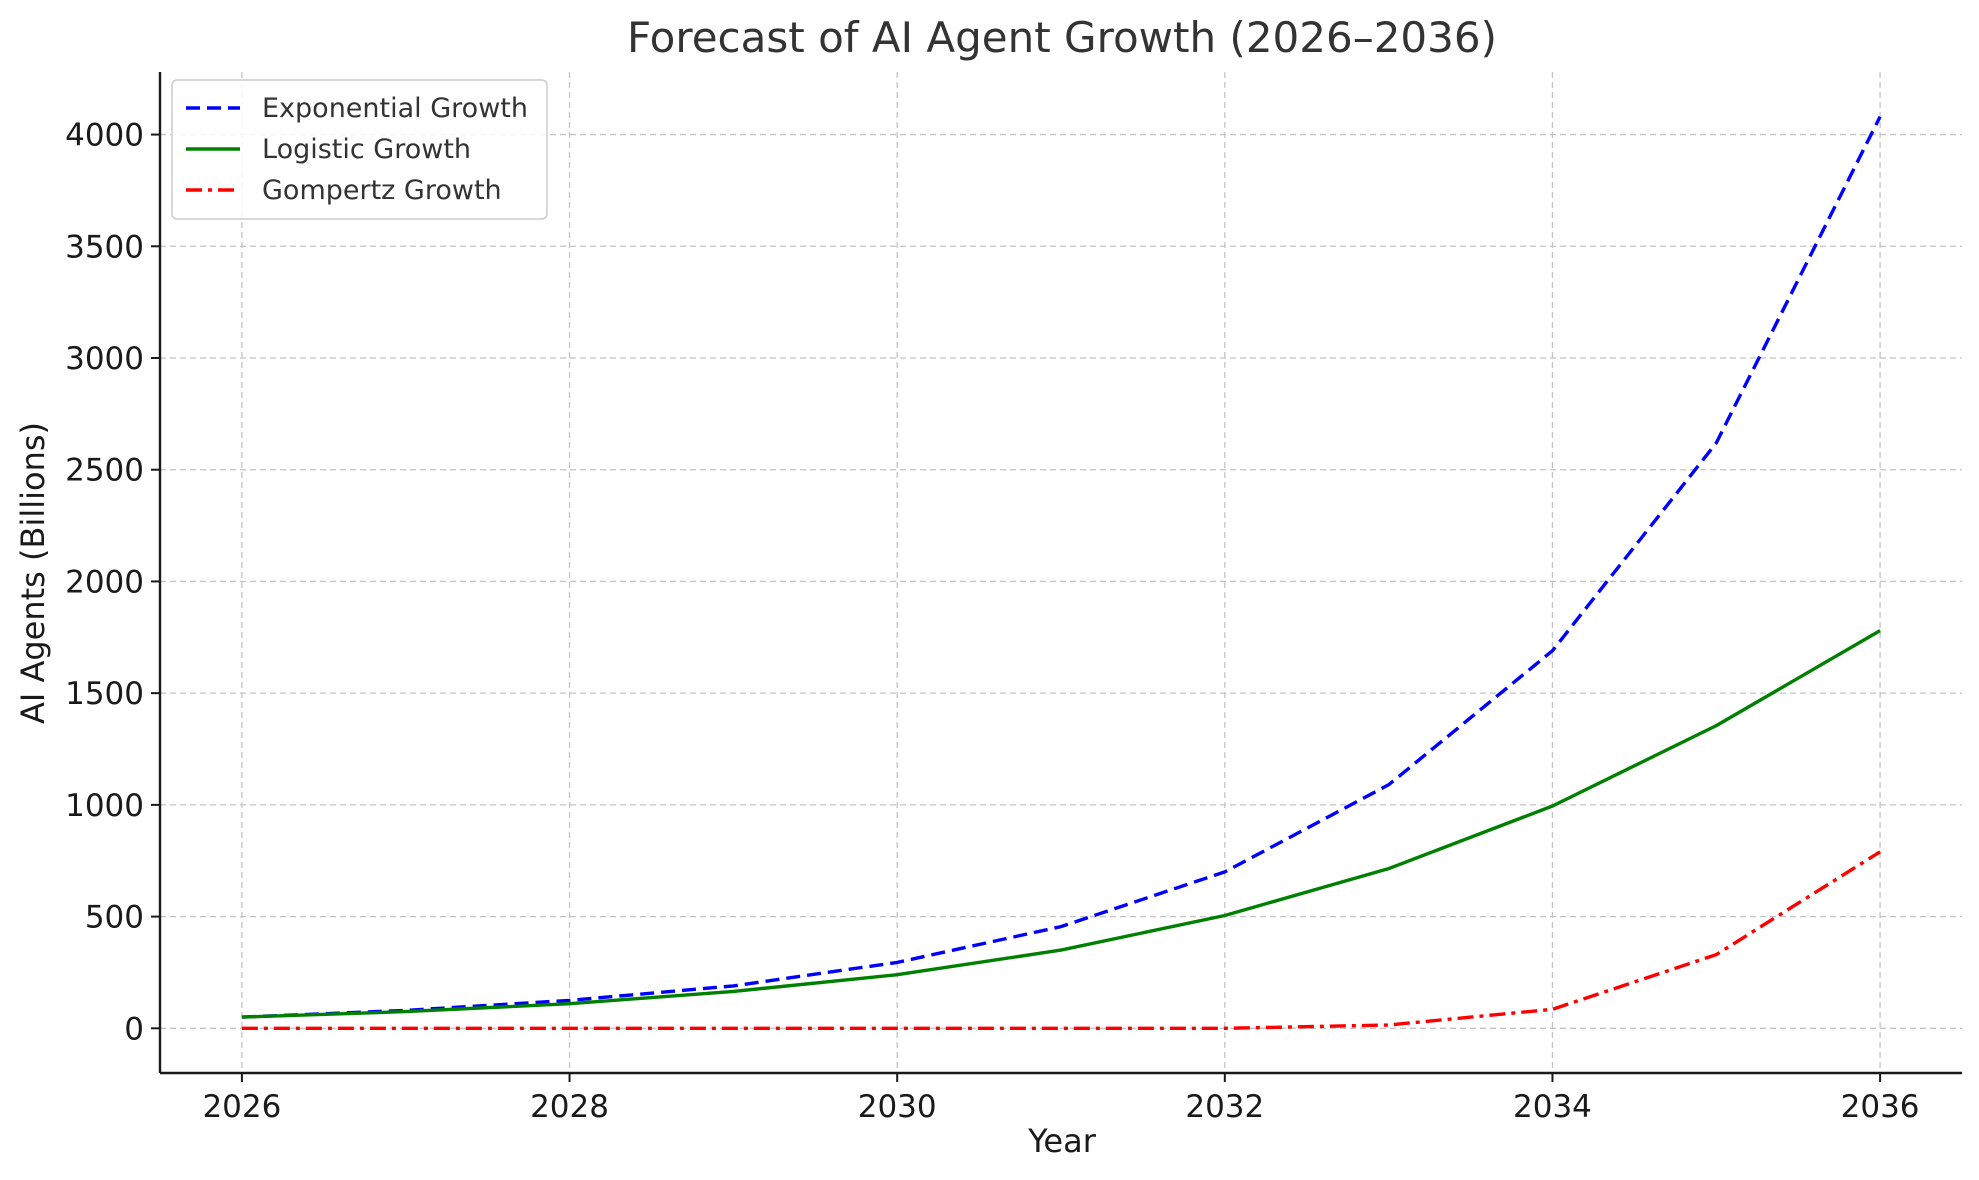 Image resolution: width=1979 pixels, height=1180 pixels. I want to click on x-tick-label: 2030, so click(897, 1107).